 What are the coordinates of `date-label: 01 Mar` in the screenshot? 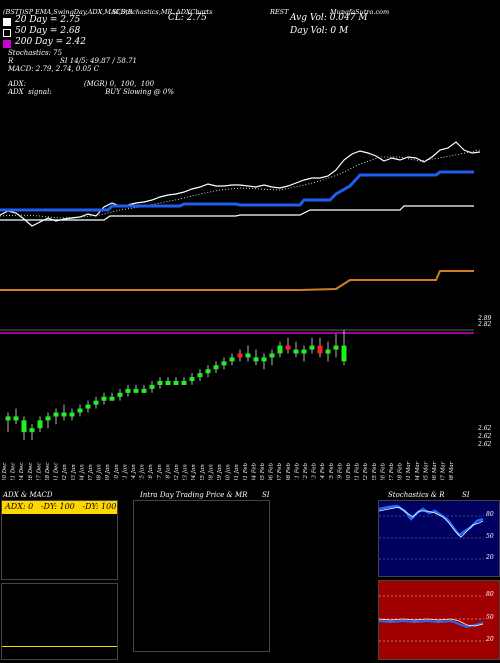 It's located at (409, 470).